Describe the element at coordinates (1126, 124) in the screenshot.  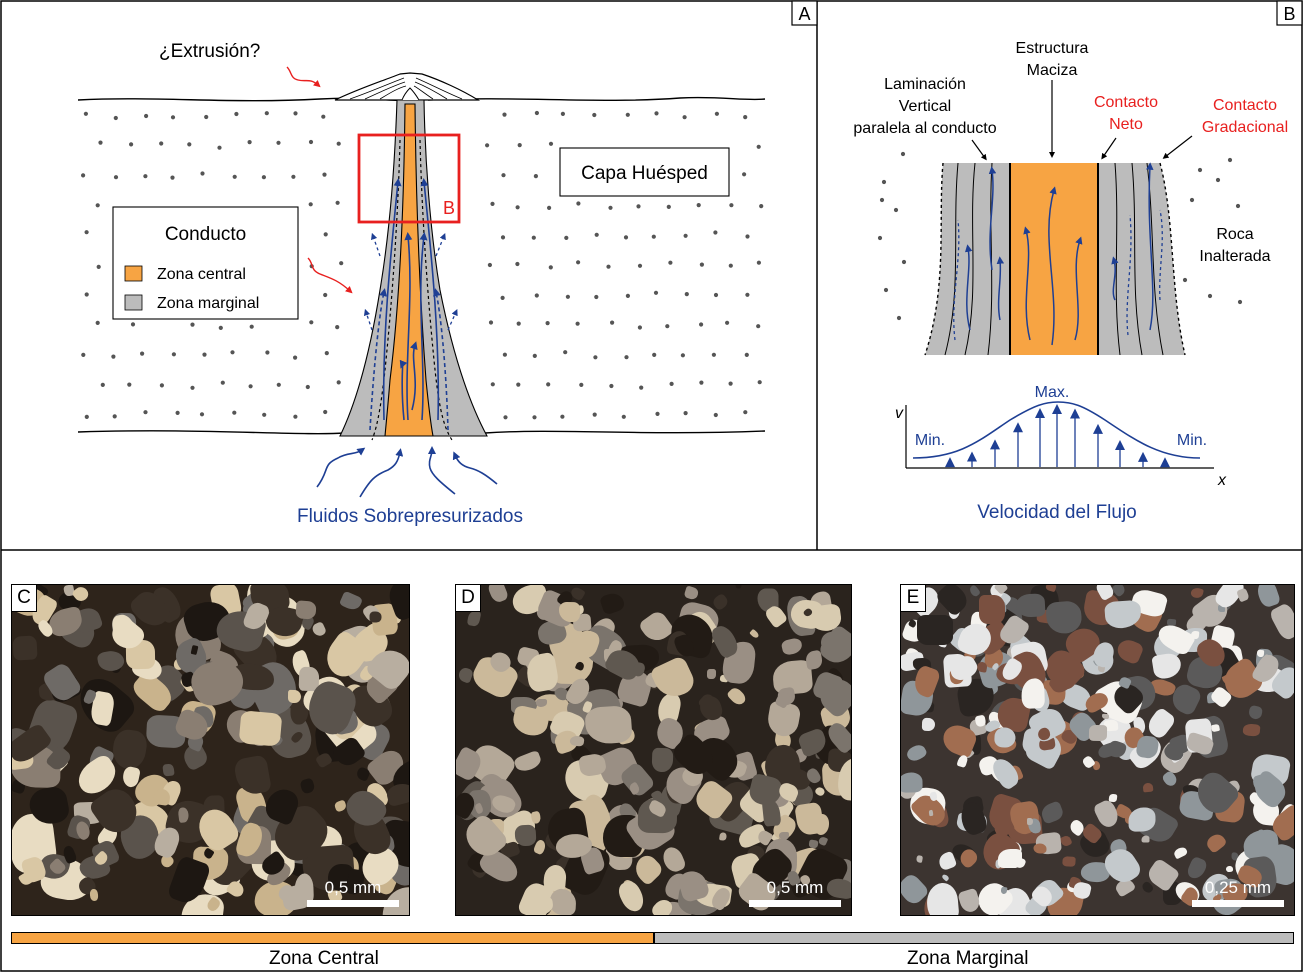
I see `sharp-contact-label-2: Neto` at that location.